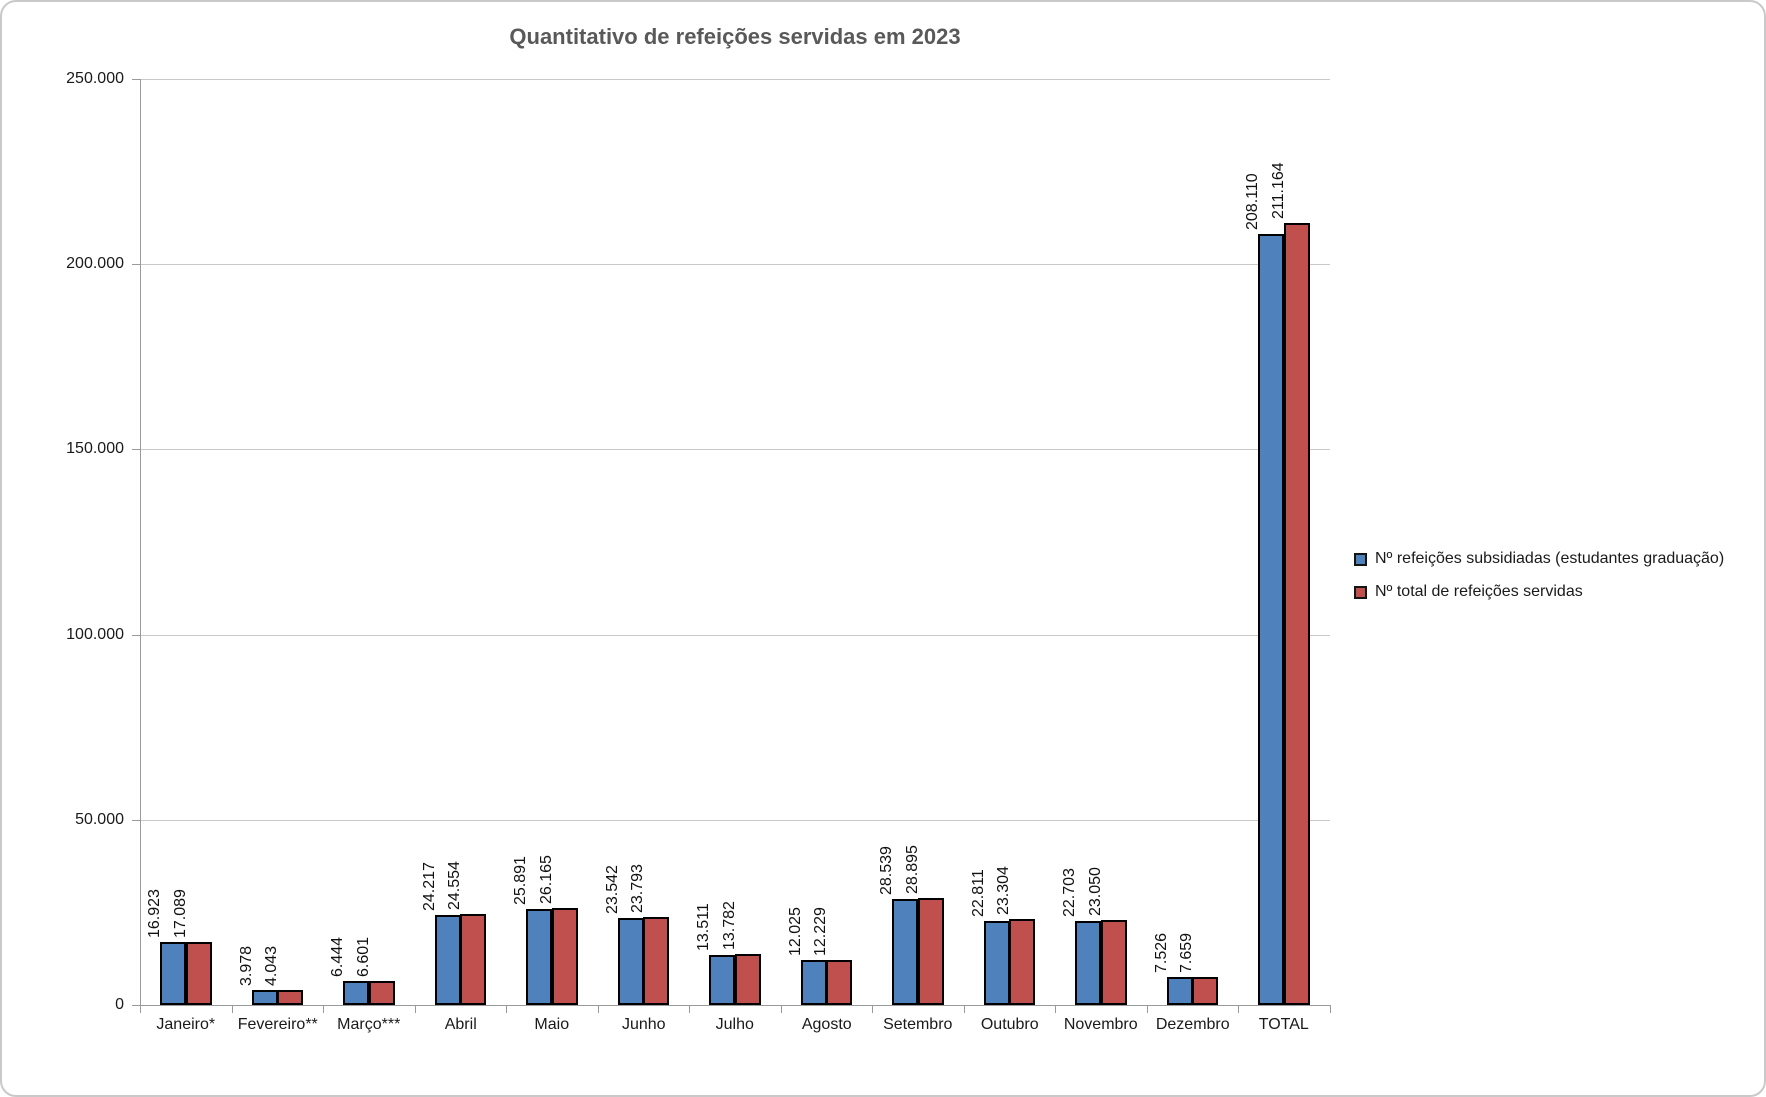  Describe the element at coordinates (429, 887) in the screenshot. I see `bar-value-label-subsidiadas-abril: 24.217` at that location.